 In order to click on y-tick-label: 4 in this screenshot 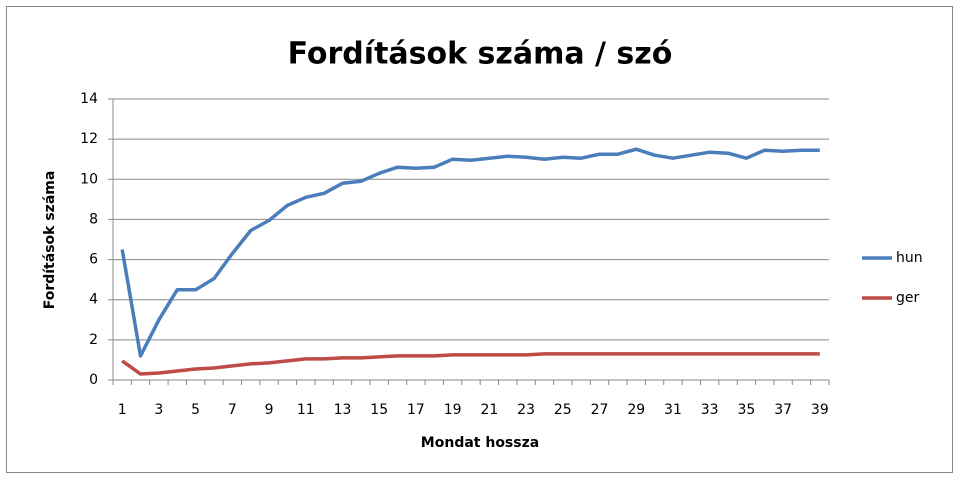, I will do `click(93, 300)`.